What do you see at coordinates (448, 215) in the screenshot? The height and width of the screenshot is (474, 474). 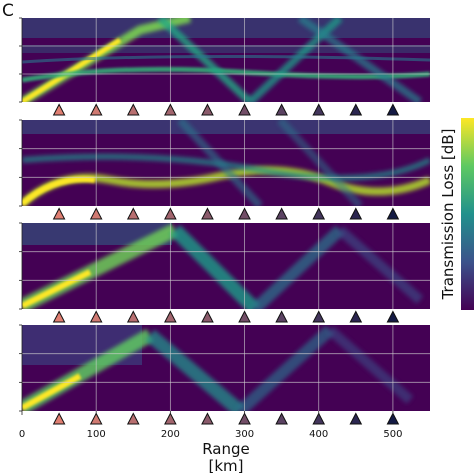 I see `colorbar-label: Transmission Loss [dB]` at bounding box center [448, 215].